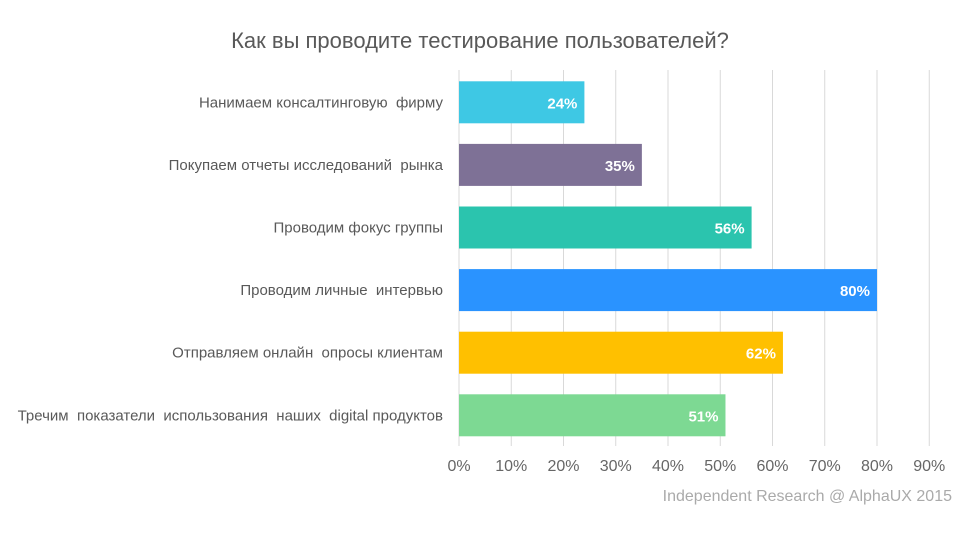  I want to click on x-tick-label: 80%, so click(877, 466).